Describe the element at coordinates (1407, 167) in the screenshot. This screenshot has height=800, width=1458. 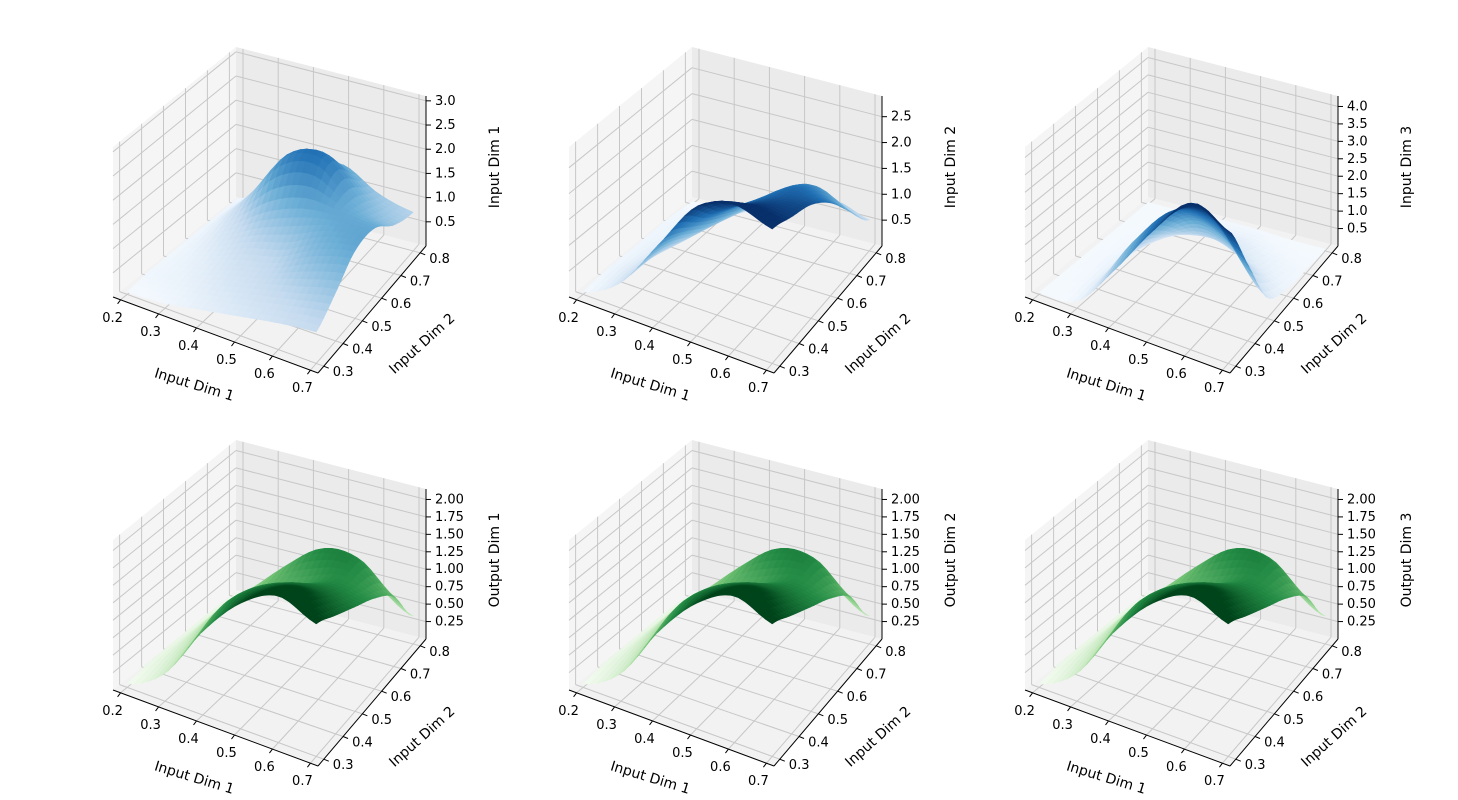
I see `z-axis-label: Input Dim 3` at that location.